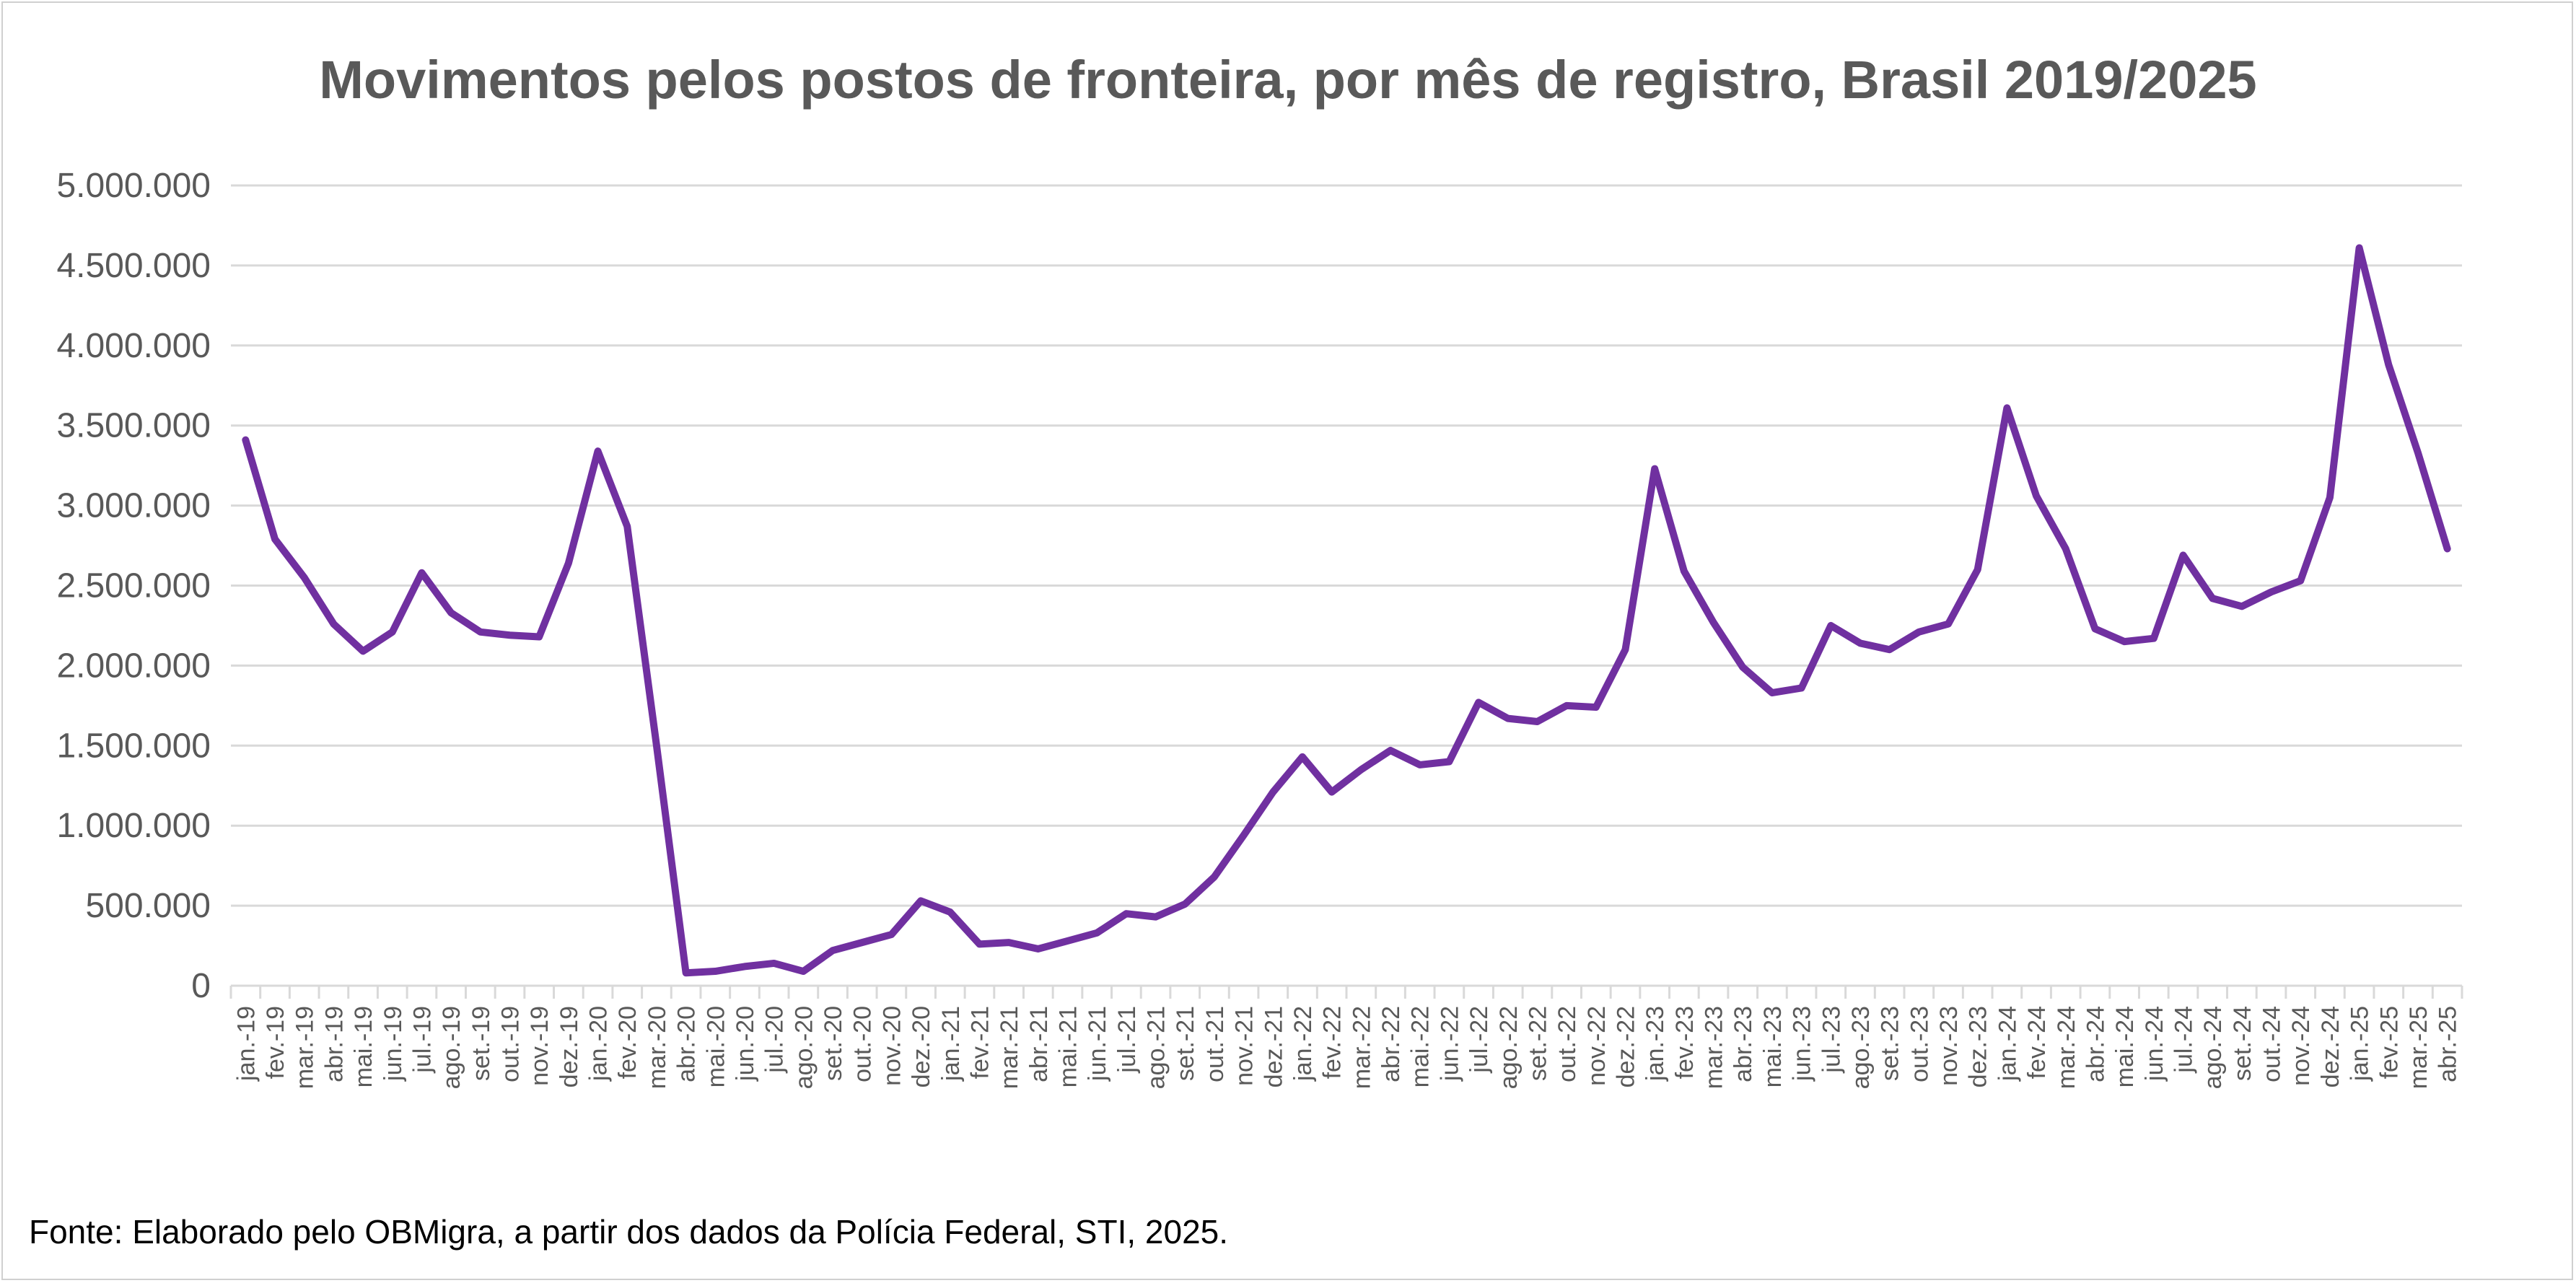  What do you see at coordinates (627, 1042) in the screenshot?
I see `x-tick-label: fev.-20` at bounding box center [627, 1042].